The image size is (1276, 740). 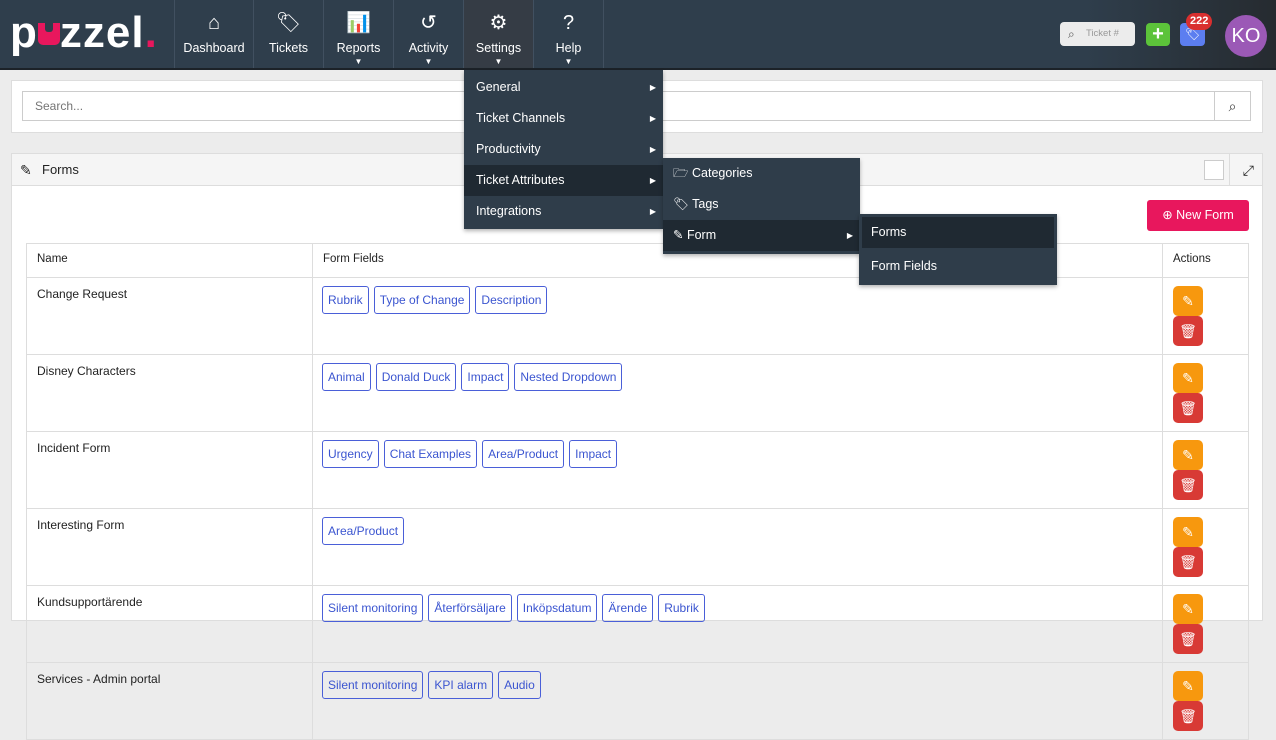 I want to click on home-icon: ⌂, so click(x=214, y=23).